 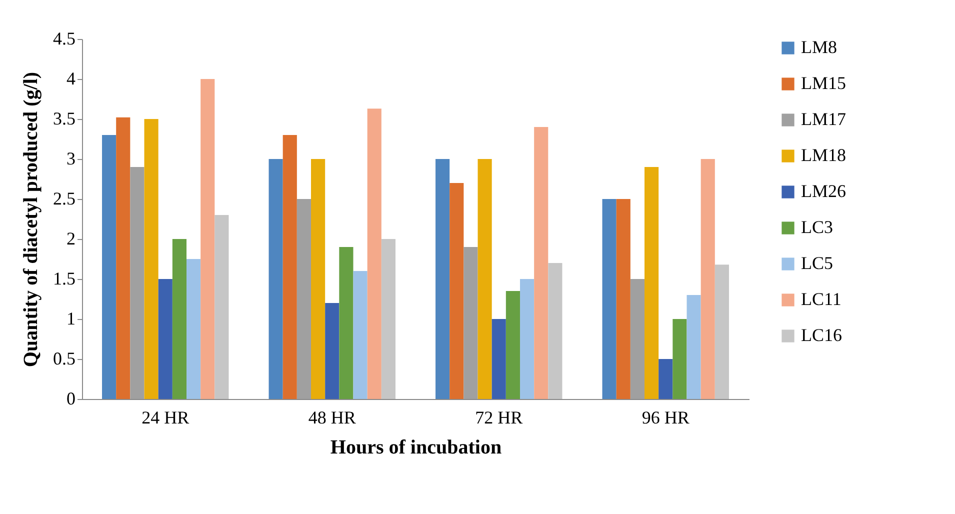 I want to click on legend-label: LC16, so click(x=821, y=335).